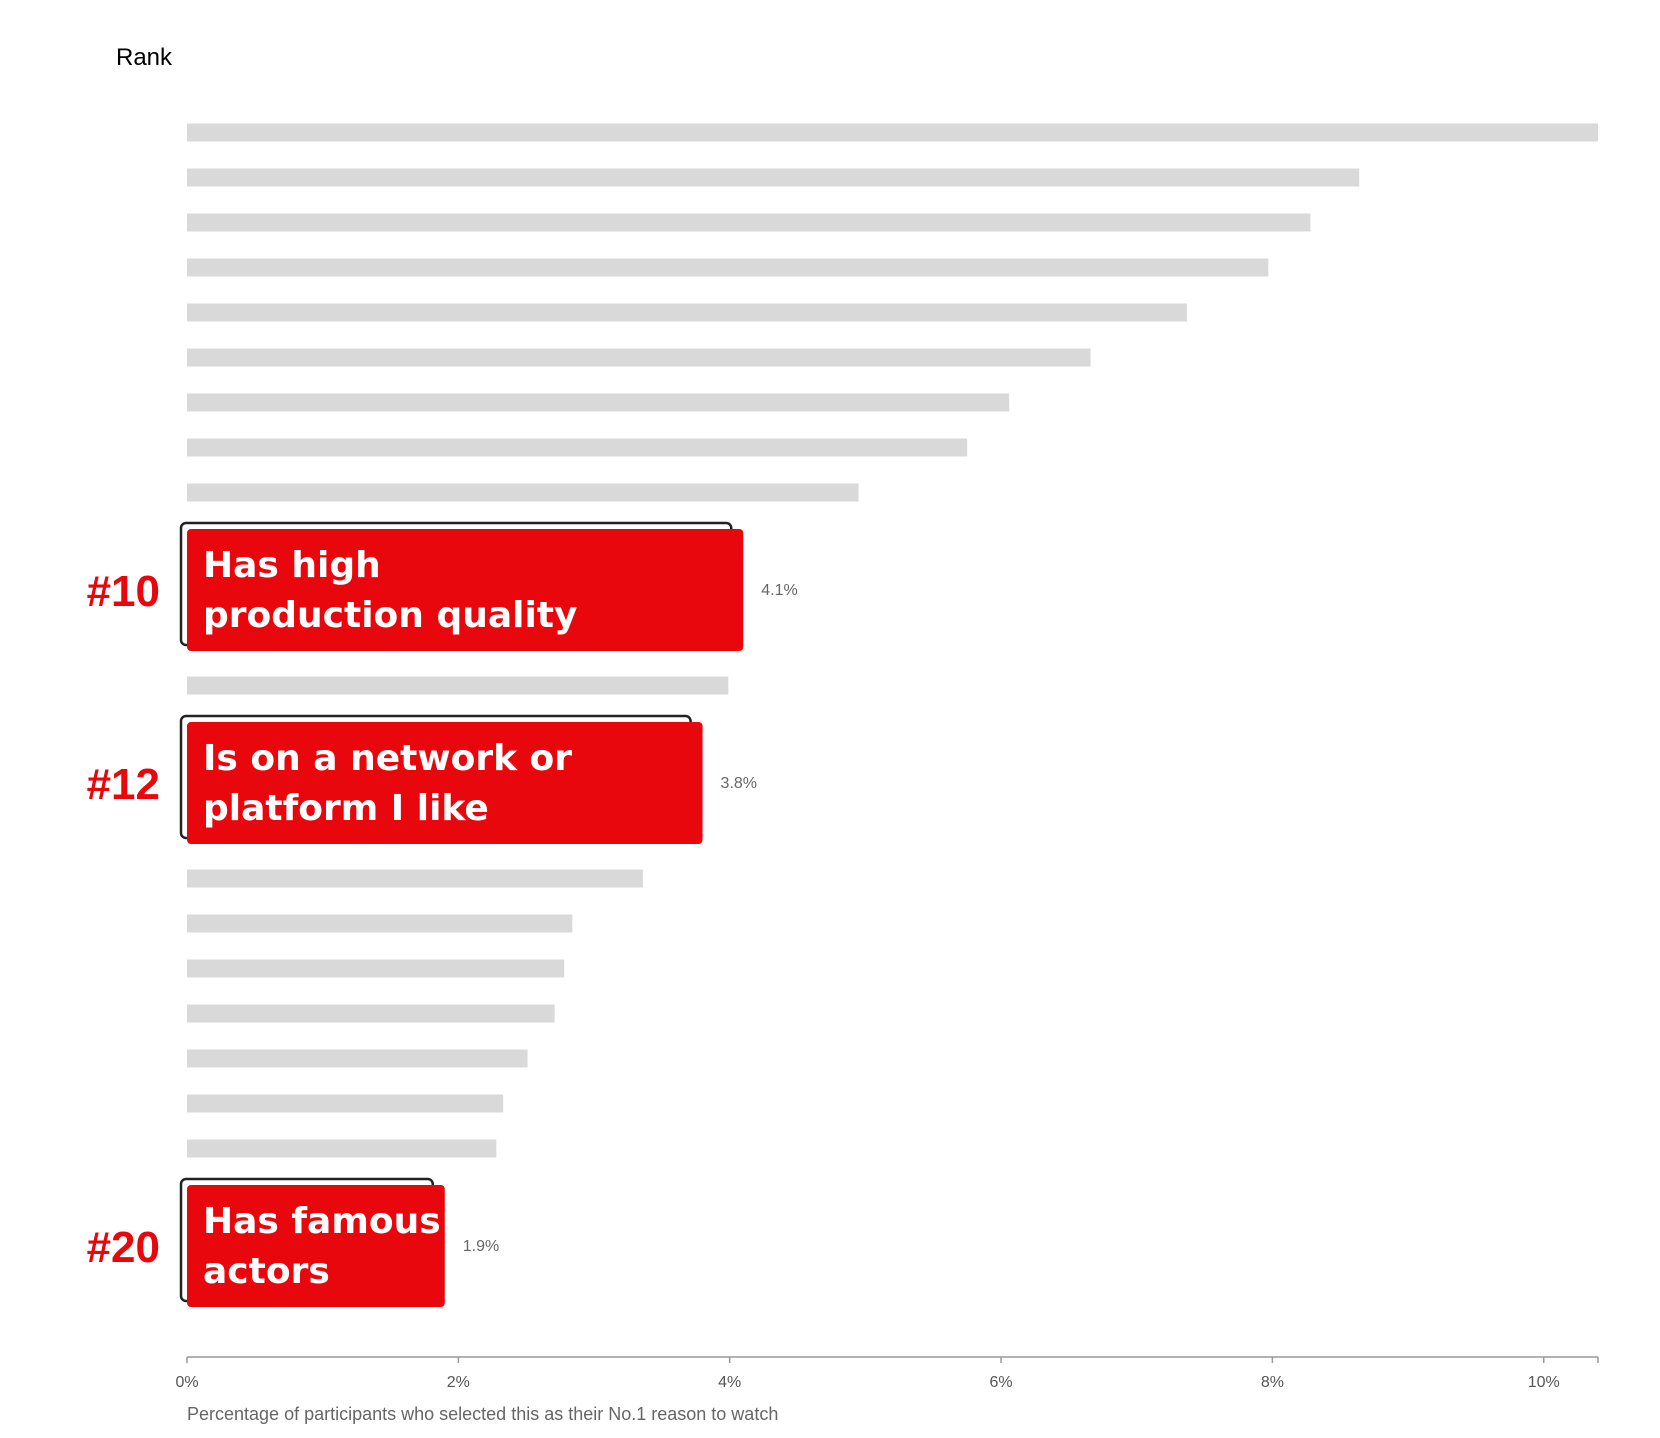  Describe the element at coordinates (123, 1247) in the screenshot. I see `rank-label-20: #20` at that location.